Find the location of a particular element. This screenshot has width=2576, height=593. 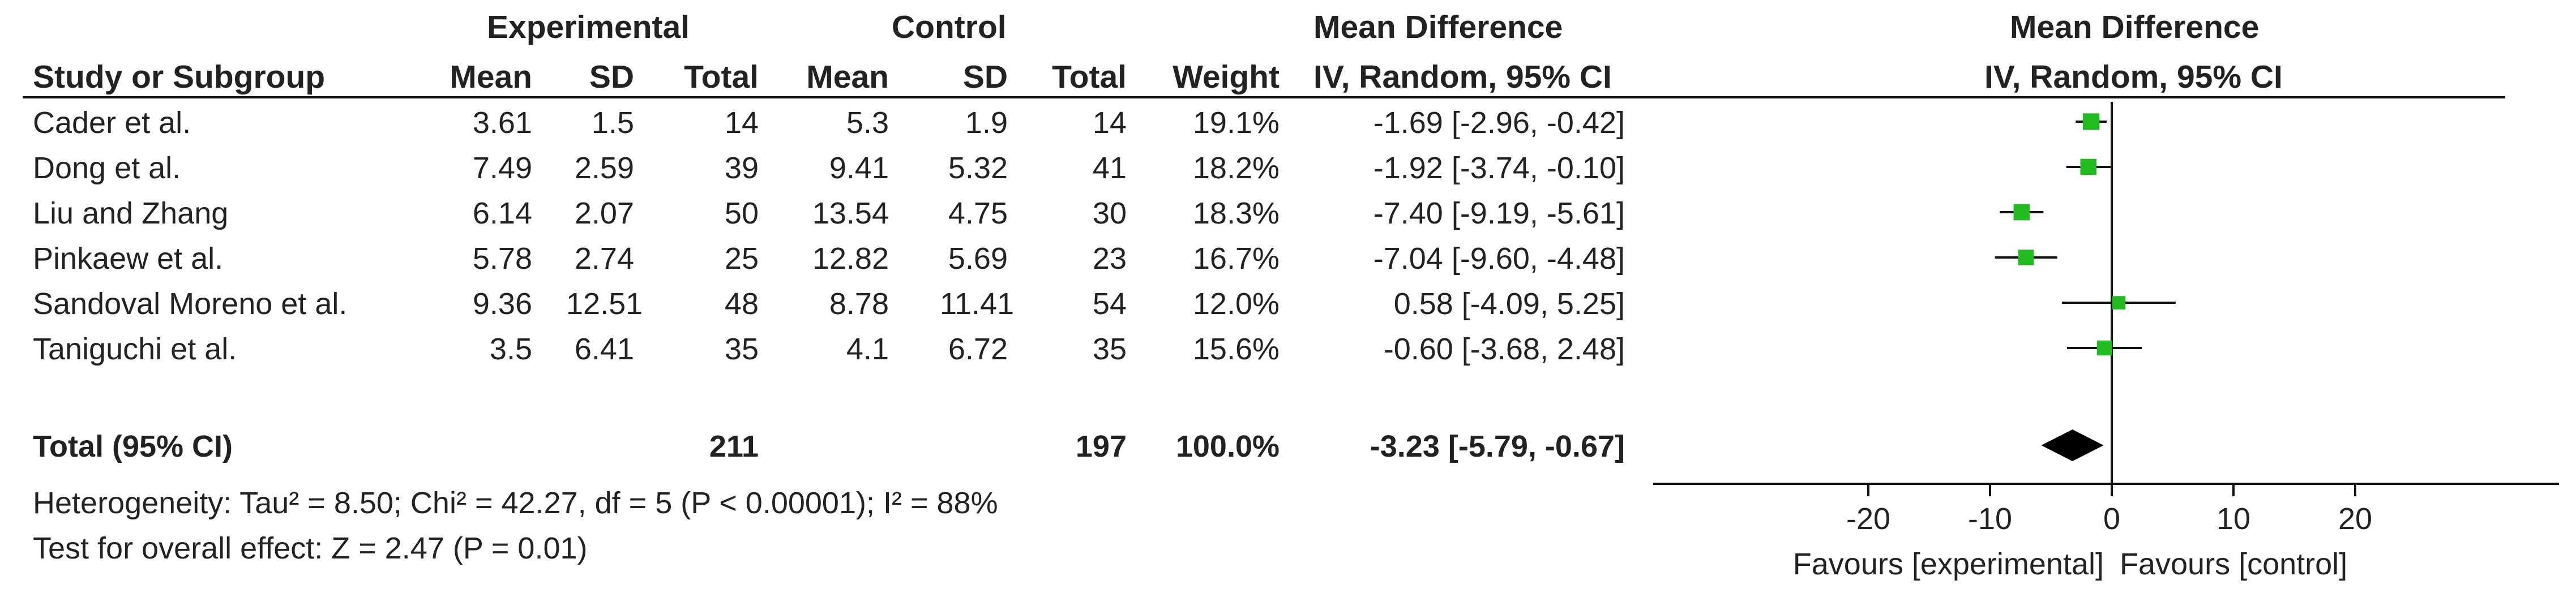

cell-sd-e: 1.5 is located at coordinates (612, 123).